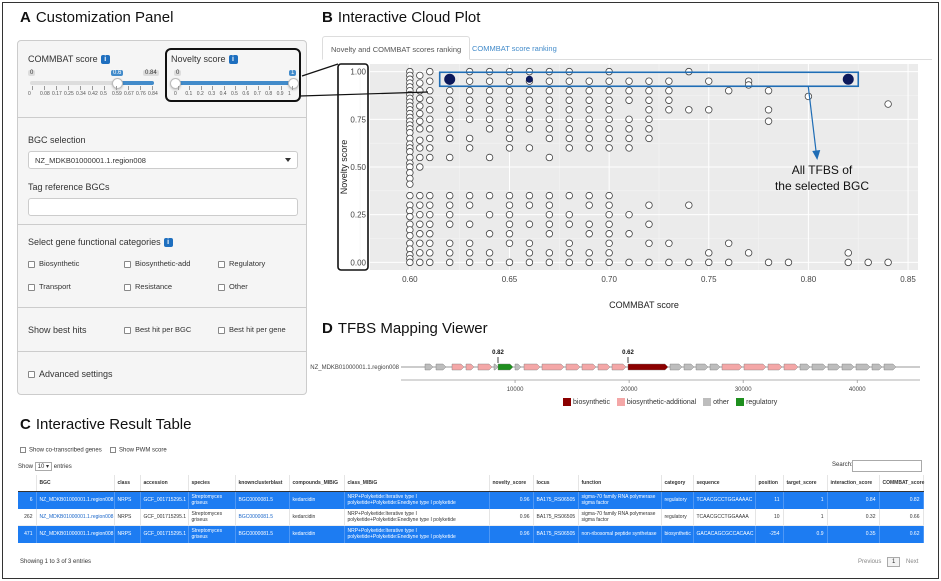 The image size is (941, 581). Describe the element at coordinates (289, 94) in the screenshot. I see `slider-tick-label: 1` at that location.